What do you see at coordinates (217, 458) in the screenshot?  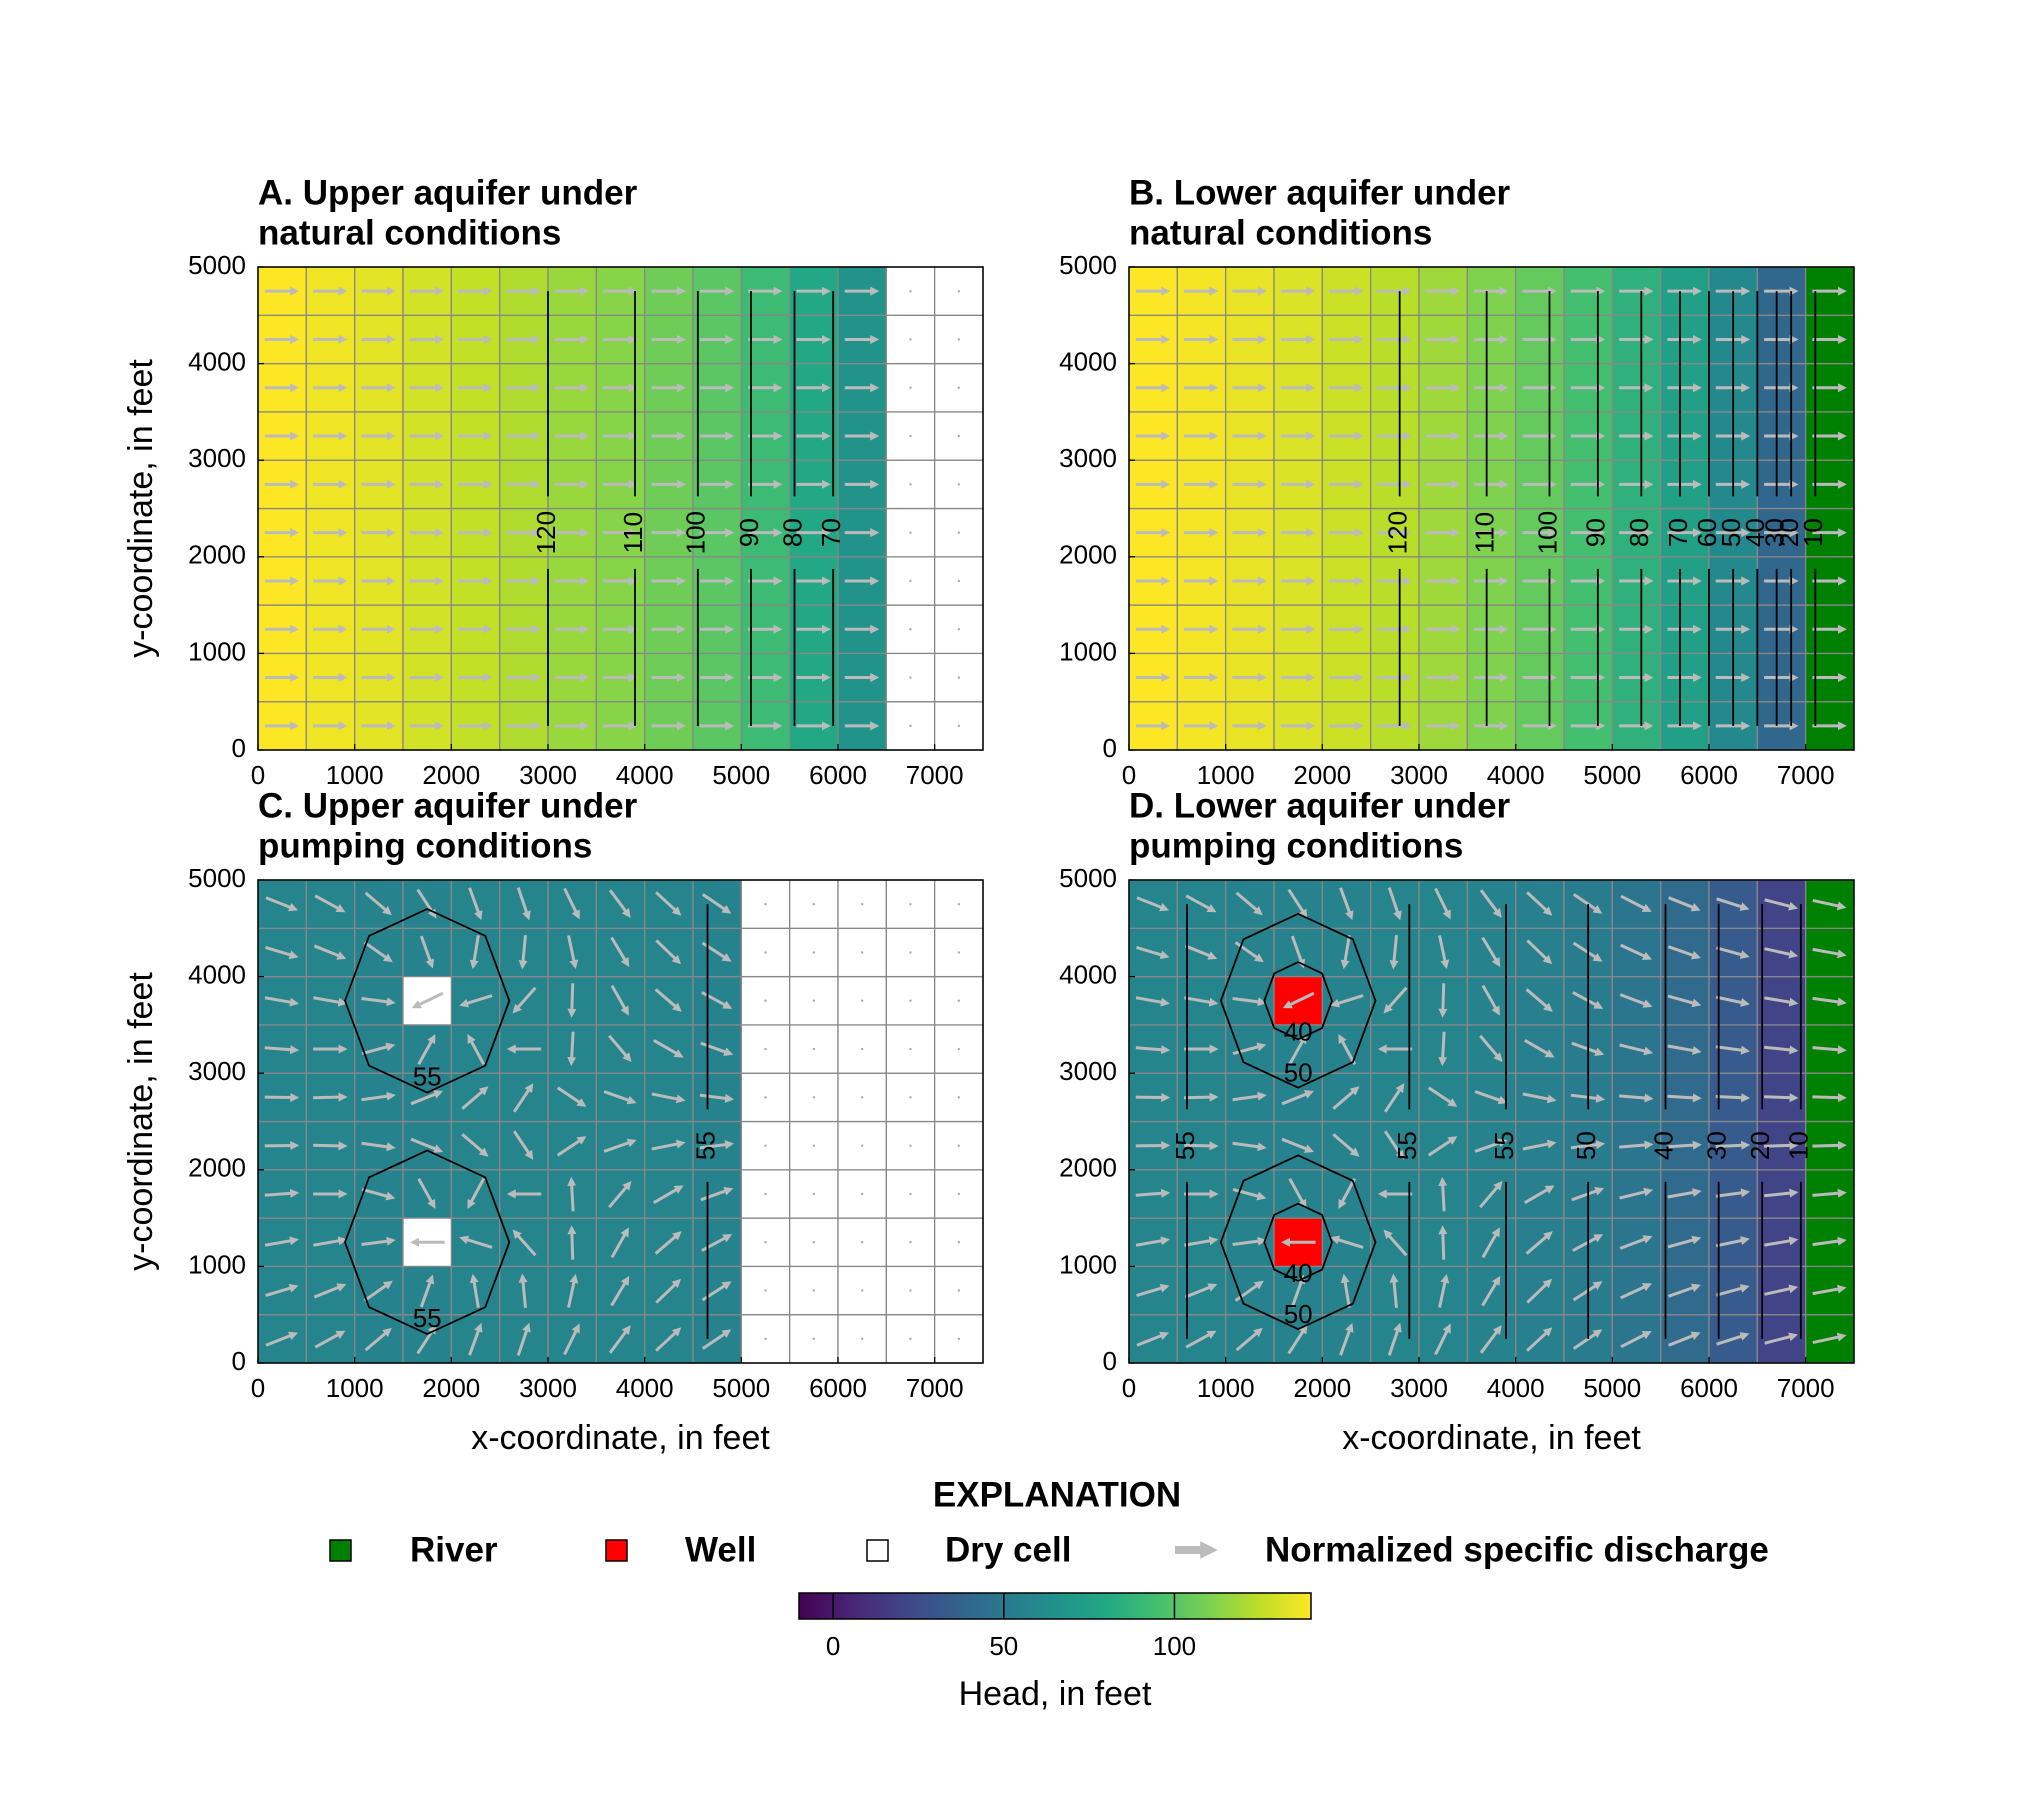 I see `y-tick-label: 3000` at bounding box center [217, 458].